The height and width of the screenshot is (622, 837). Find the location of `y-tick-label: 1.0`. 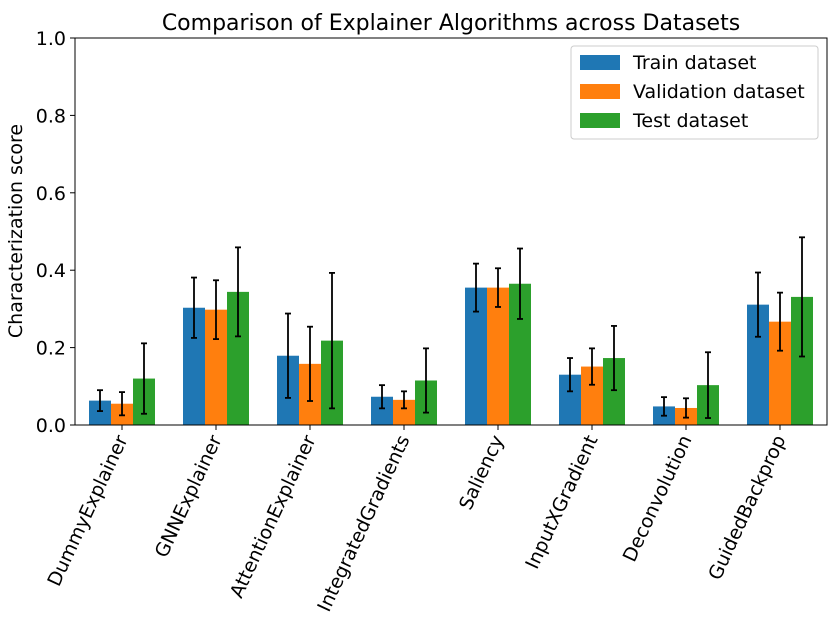

y-tick-label: 1.0 is located at coordinates (51, 39).